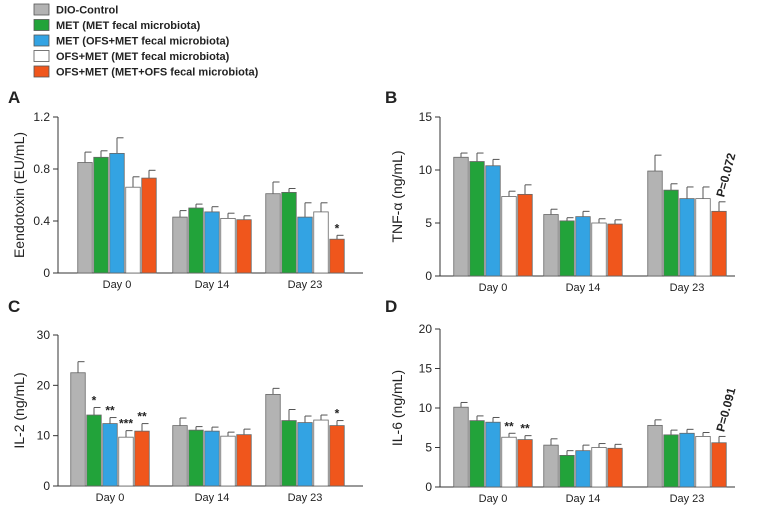  Describe the element at coordinates (391, 306) in the screenshot. I see `panel-letter: D` at that location.